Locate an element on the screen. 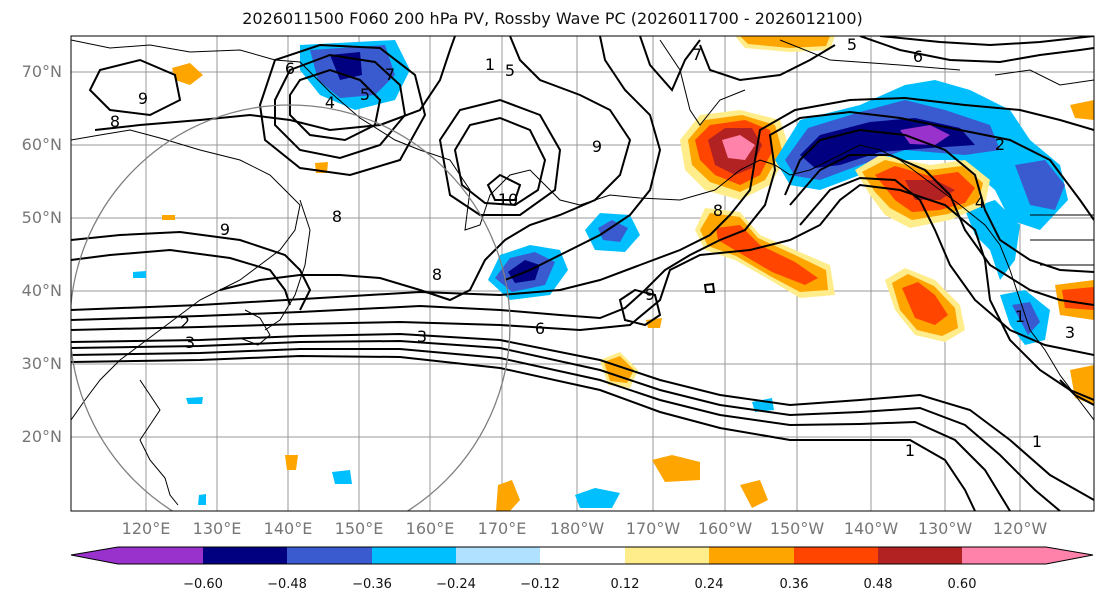  colorbar-cells is located at coordinates (582, 555).